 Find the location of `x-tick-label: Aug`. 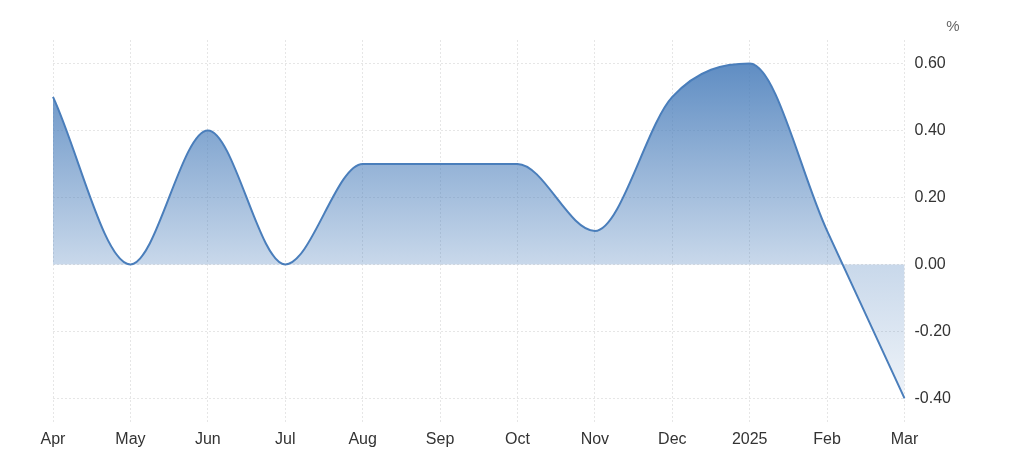

x-tick-label: Aug is located at coordinates (362, 438).